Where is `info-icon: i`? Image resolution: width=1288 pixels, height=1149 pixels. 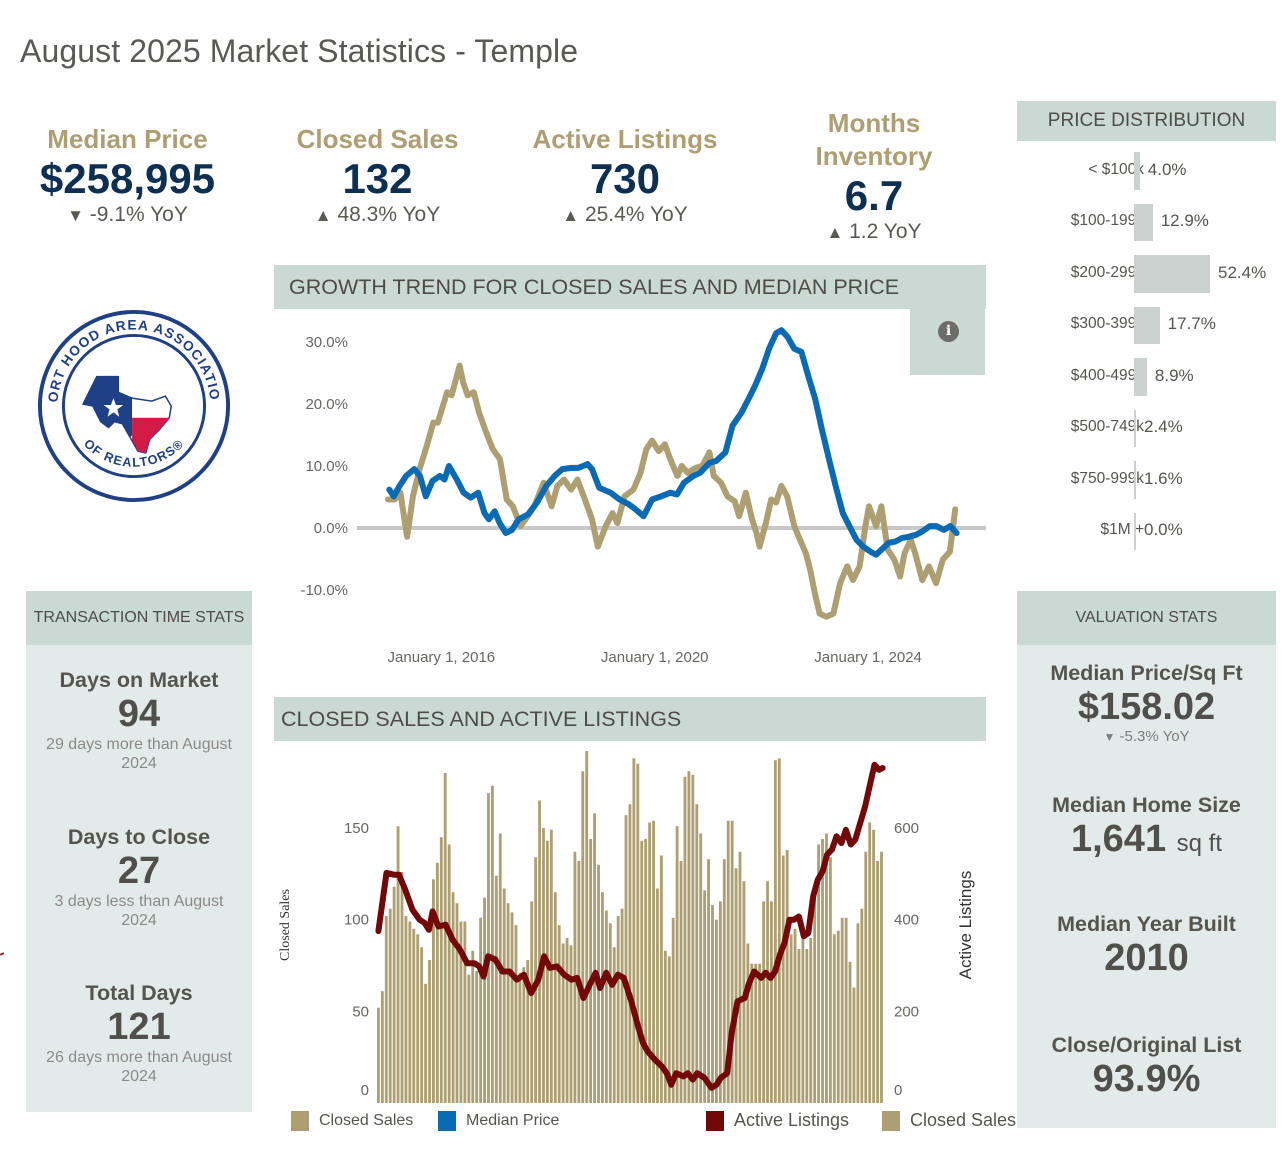
info-icon: i is located at coordinates (948, 331).